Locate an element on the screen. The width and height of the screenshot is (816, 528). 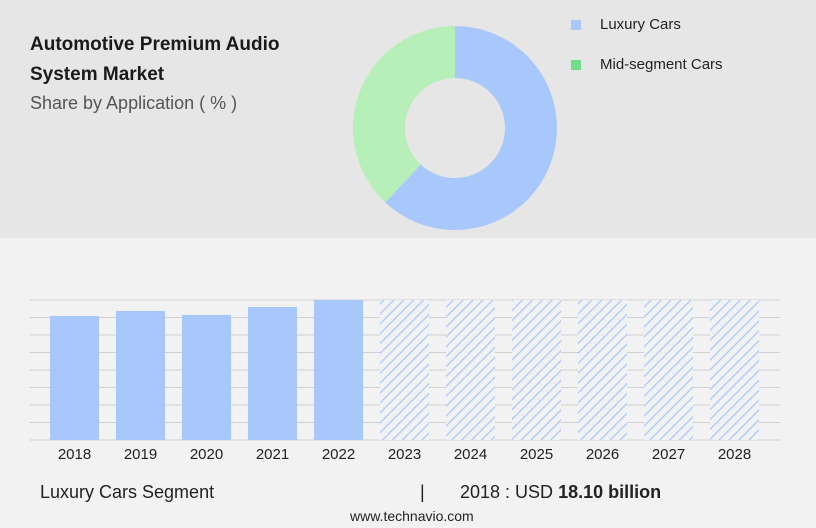
year-label: 2018 : USD 18.10 billion is located at coordinates (560, 492).